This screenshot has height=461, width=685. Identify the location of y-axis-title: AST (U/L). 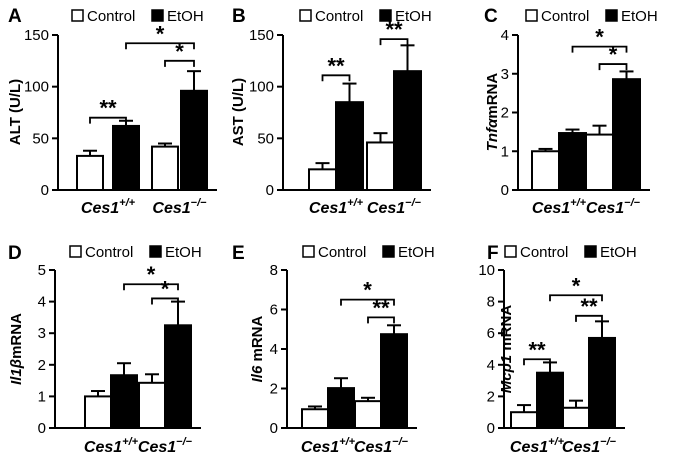
(238, 112).